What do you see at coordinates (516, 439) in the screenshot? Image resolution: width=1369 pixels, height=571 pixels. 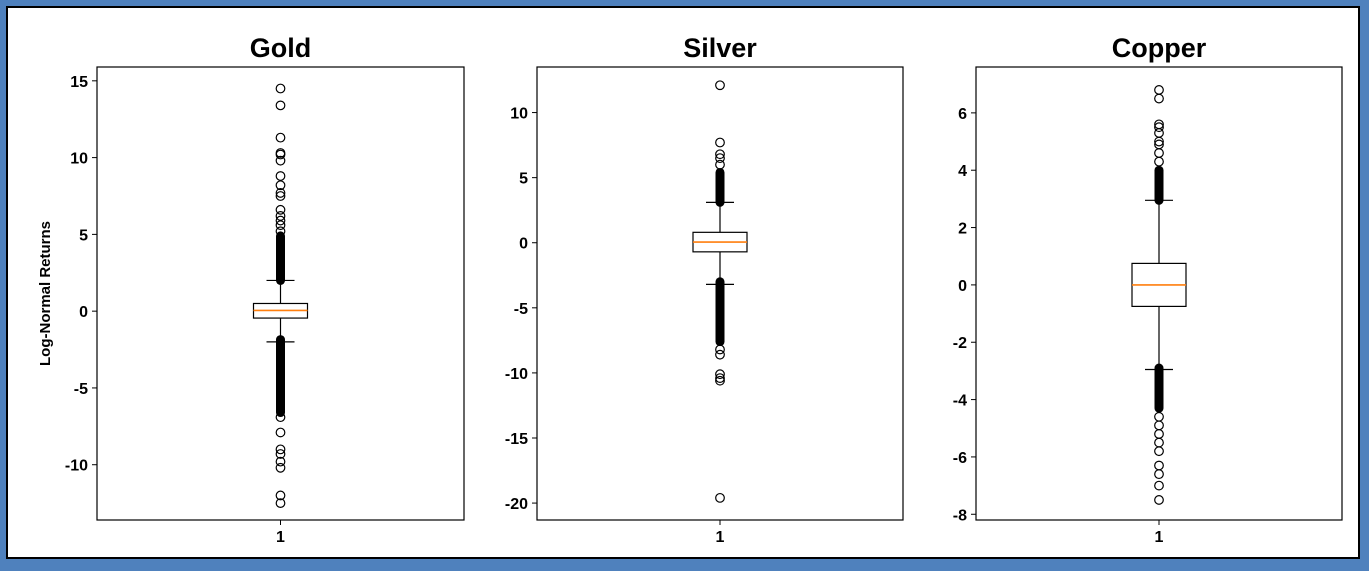 I see `y-tick-label: -15` at bounding box center [516, 439].